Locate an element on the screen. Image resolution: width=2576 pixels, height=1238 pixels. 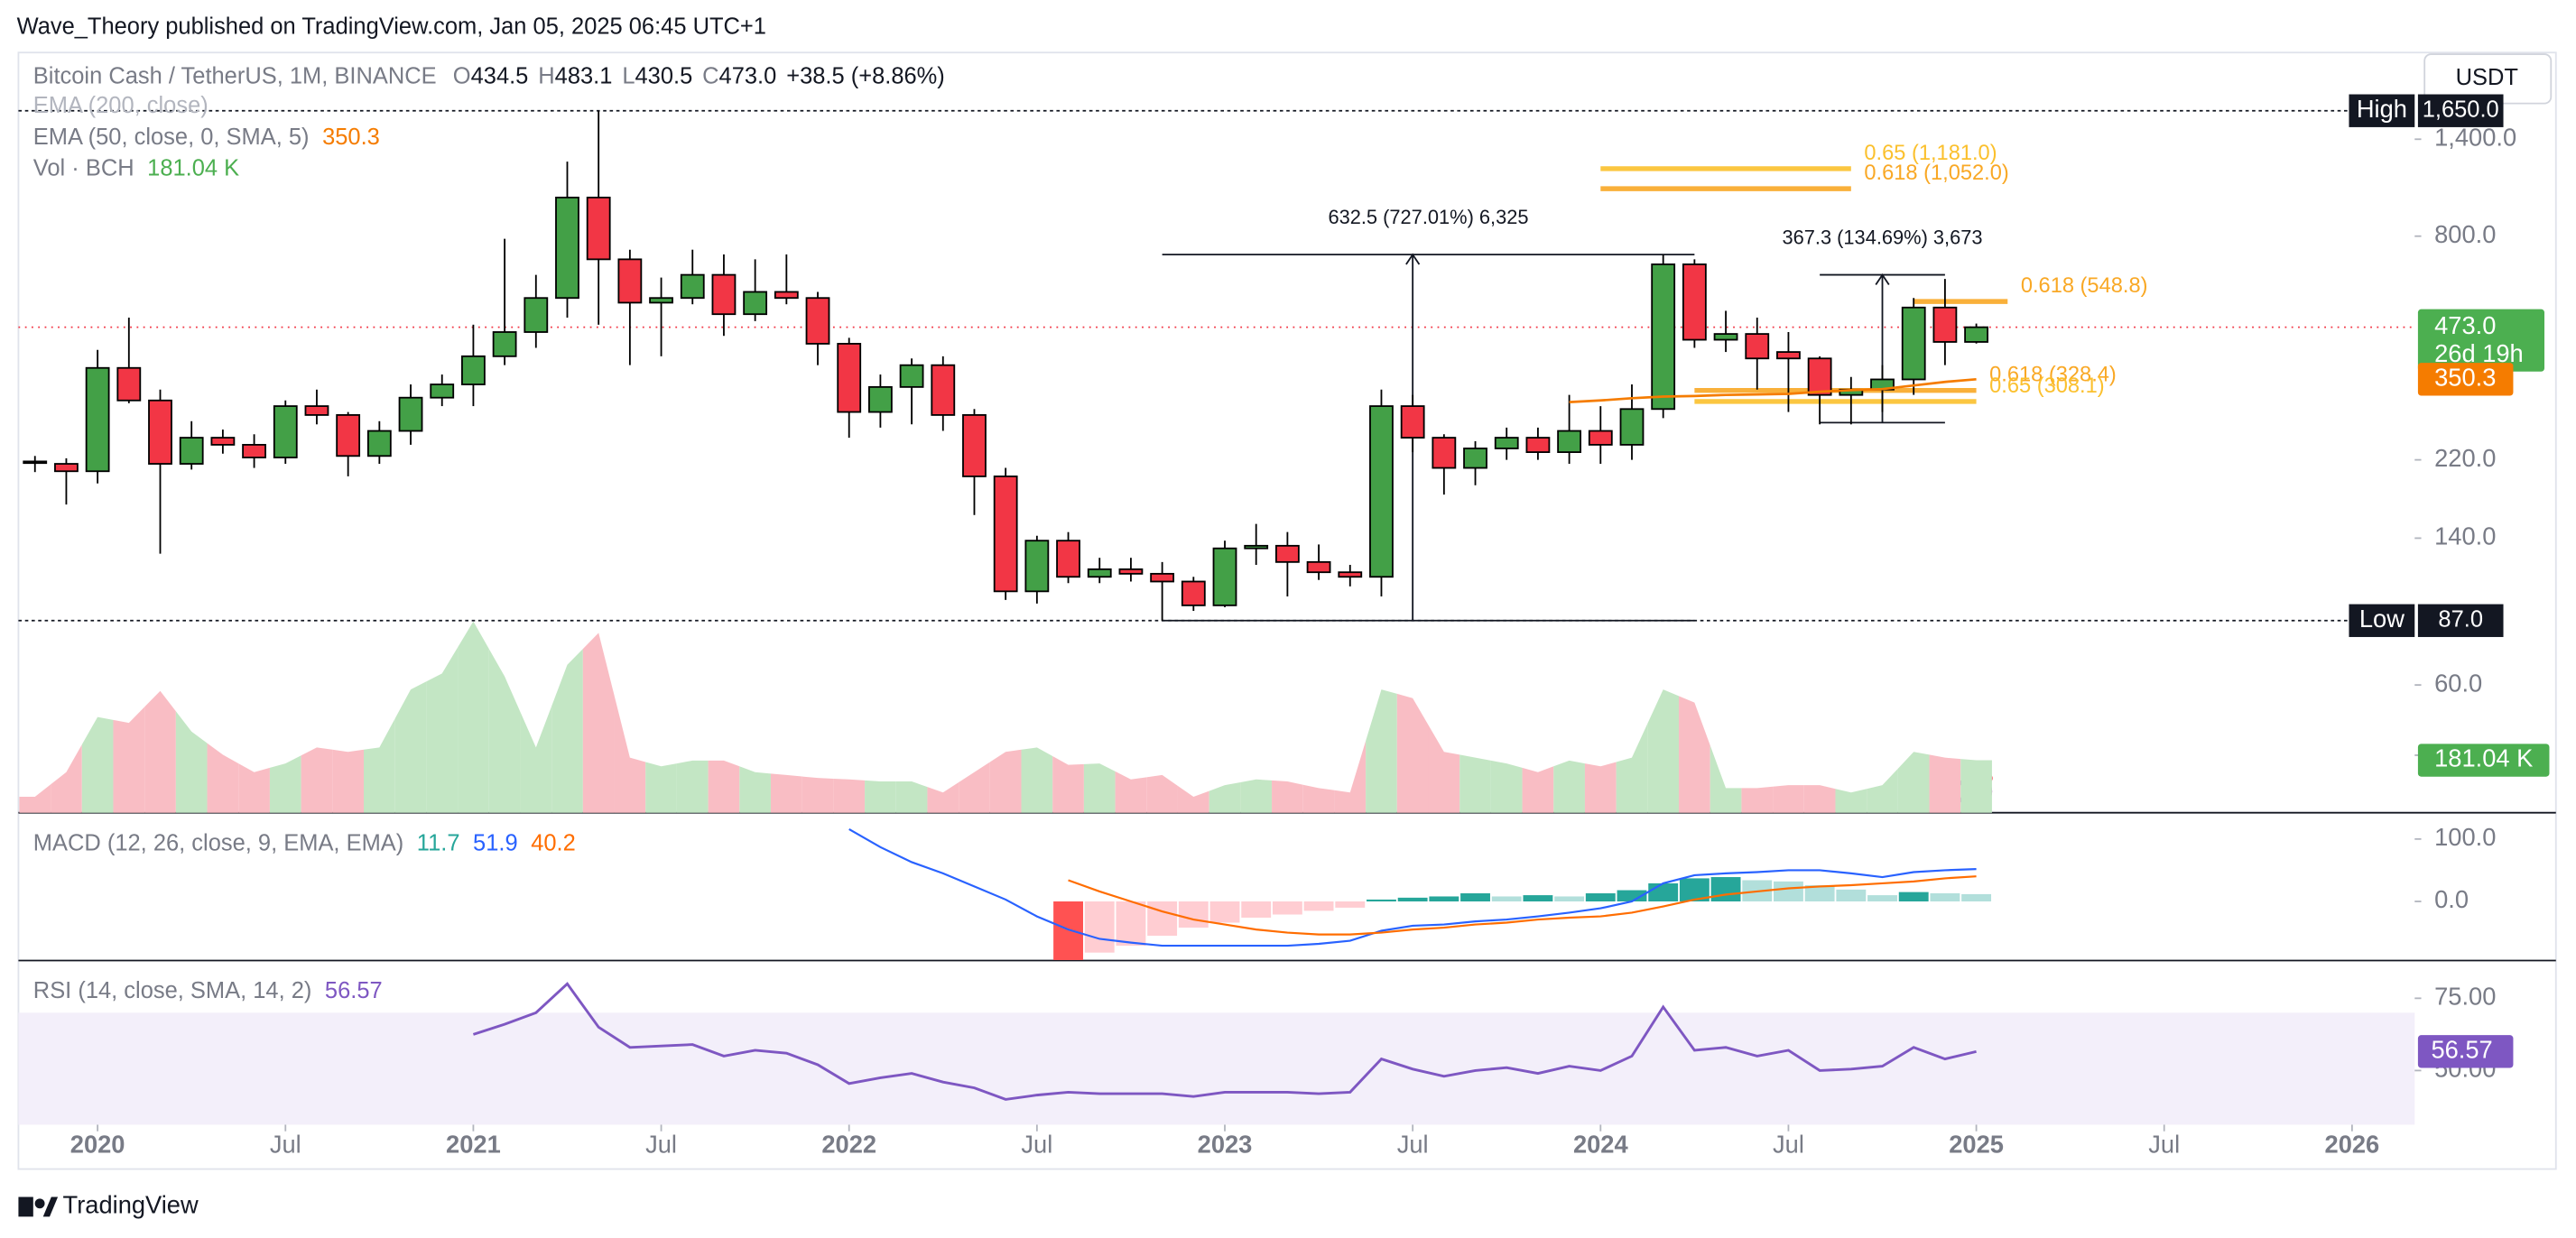
rsi-legend: RSI (14, close, SMA, 14, 2) 56.57 is located at coordinates (208, 991).